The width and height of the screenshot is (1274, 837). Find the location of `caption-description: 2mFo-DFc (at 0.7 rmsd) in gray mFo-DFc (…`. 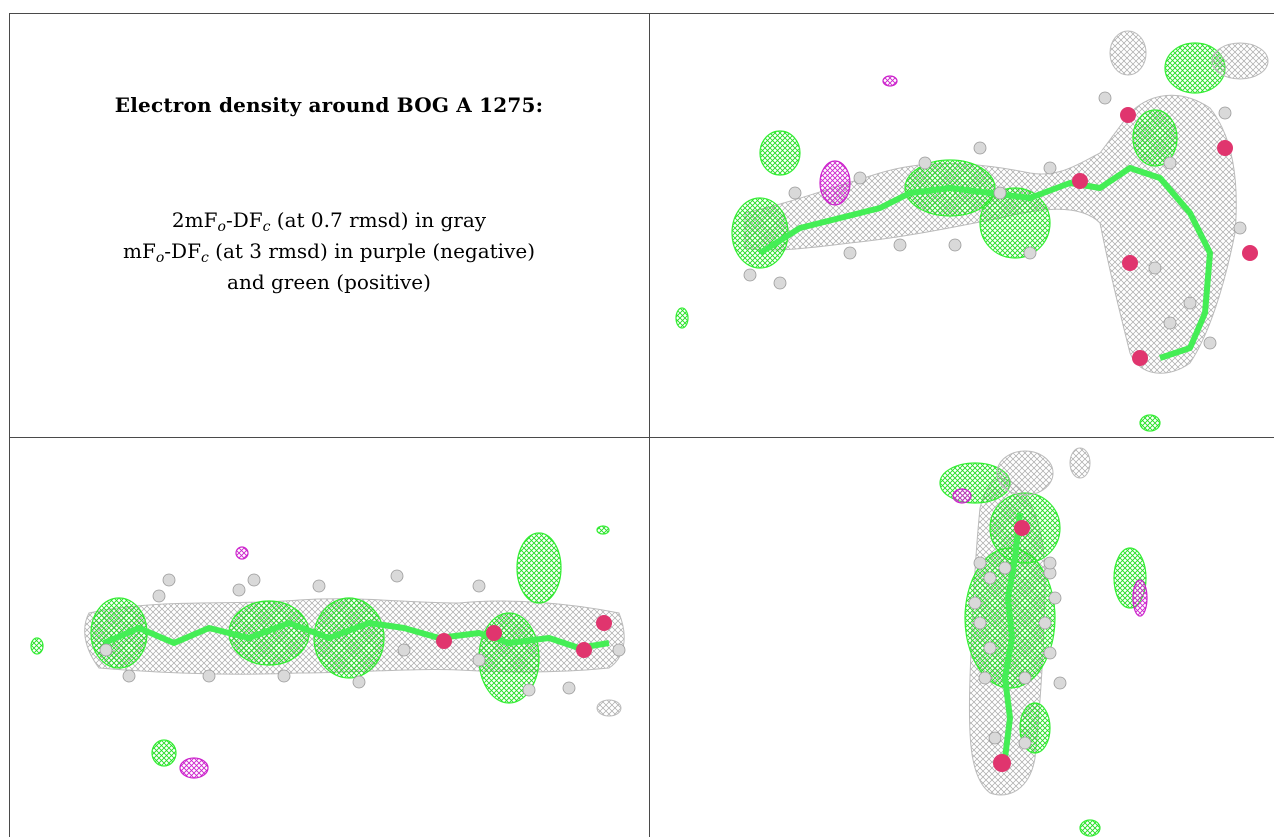

caption-description: 2mFo-DFc (at 0.7 rmsd) in gray mFo-DFc (… is located at coordinates (329, 251).